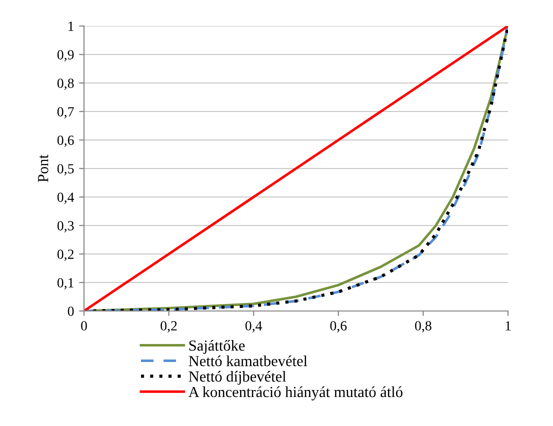  I want to click on y-tick-label: 0,7, so click(65, 112).